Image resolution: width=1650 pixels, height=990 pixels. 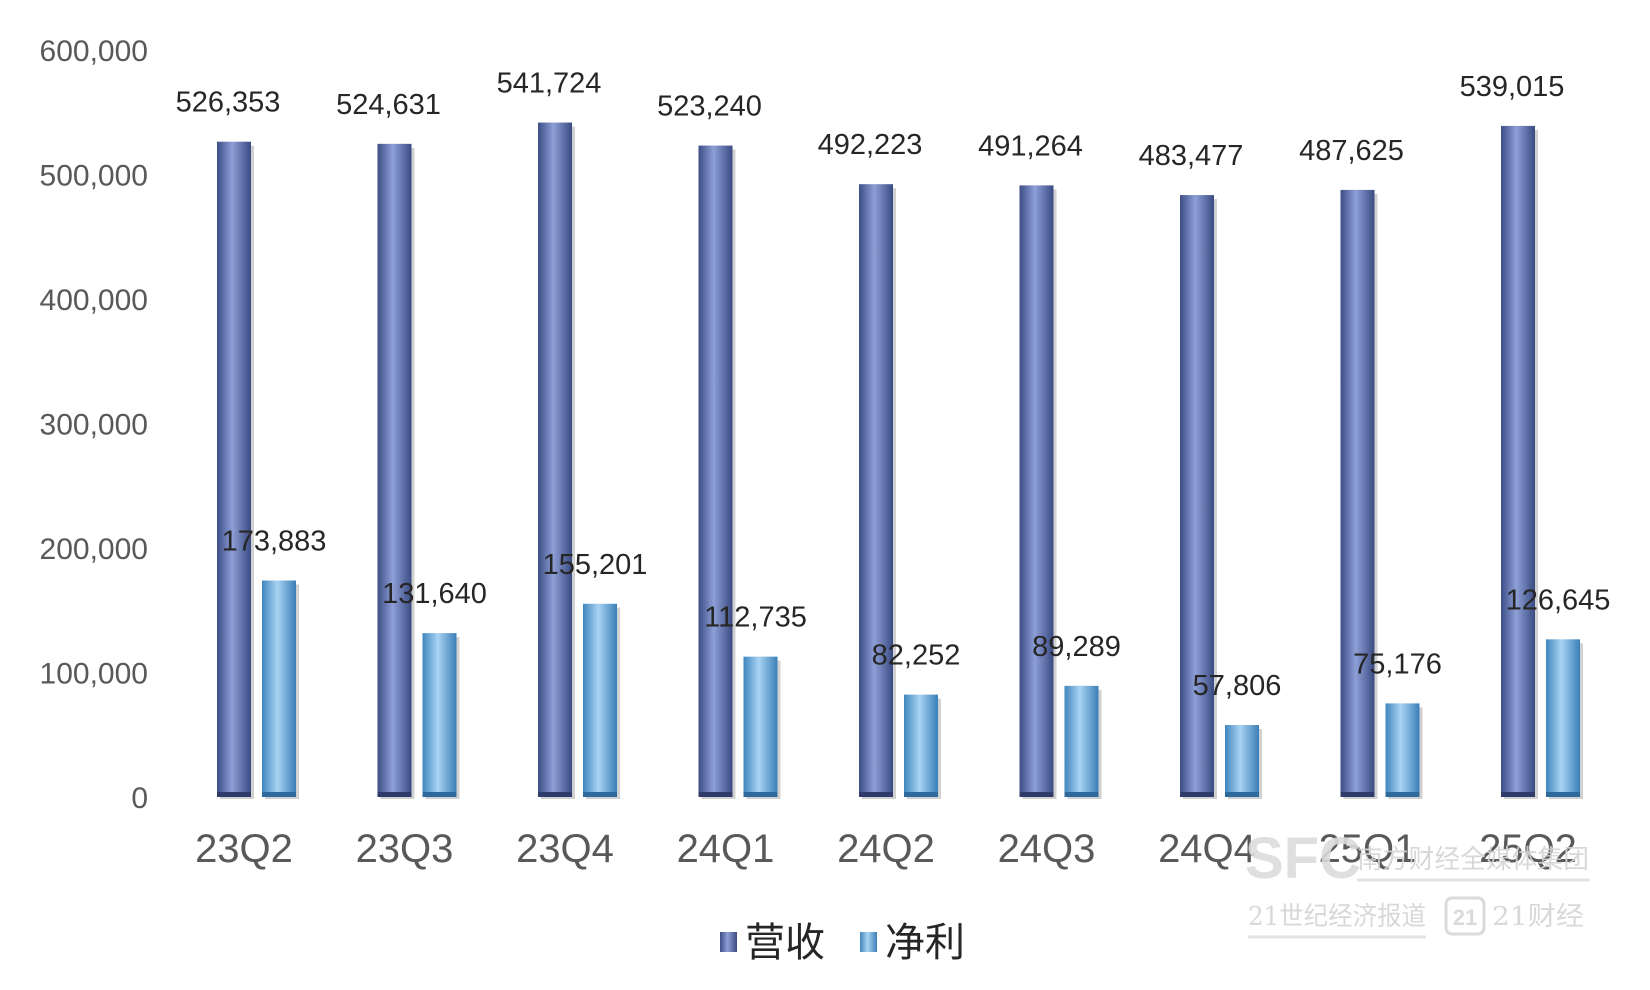 I want to click on x-tick-label: 23Q3, so click(x=405, y=849).